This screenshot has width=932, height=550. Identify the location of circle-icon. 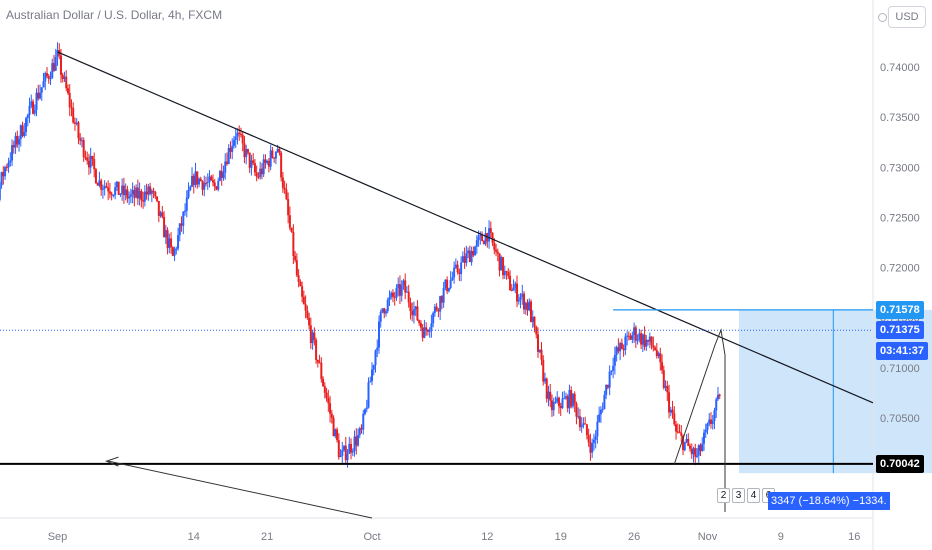
(882, 17).